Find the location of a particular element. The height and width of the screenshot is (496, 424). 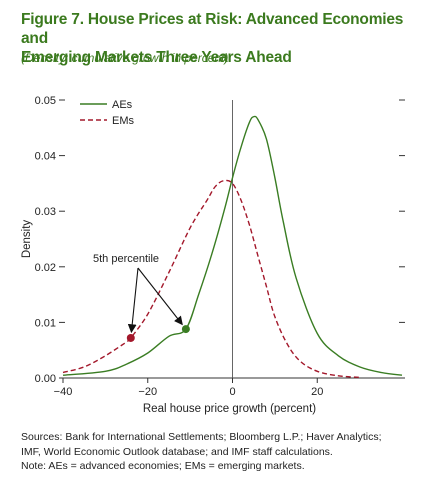

x-axis-label: Real house price growth (percent) is located at coordinates (229, 409).